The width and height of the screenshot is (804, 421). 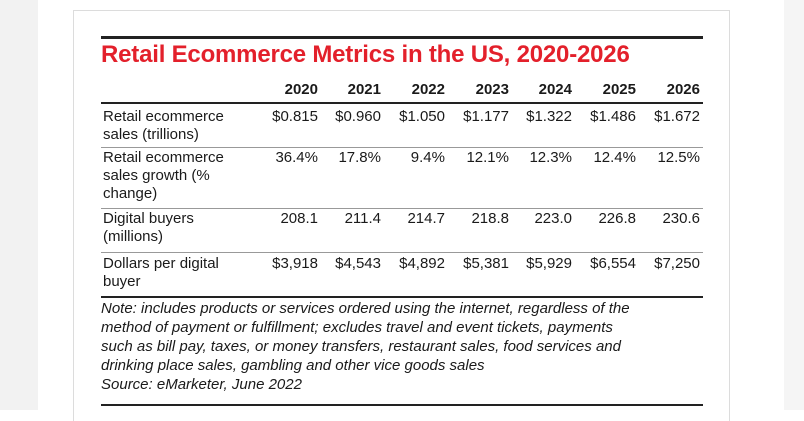 I want to click on cell: $1.486, so click(x=613, y=116).